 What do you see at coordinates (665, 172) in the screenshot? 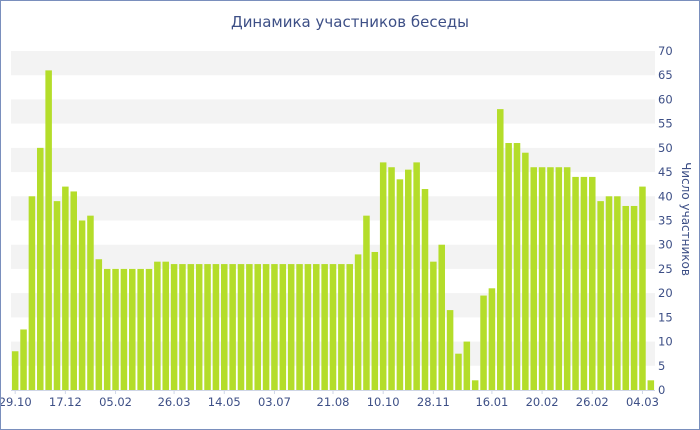
I see `y-tick-label: 45` at bounding box center [665, 172].